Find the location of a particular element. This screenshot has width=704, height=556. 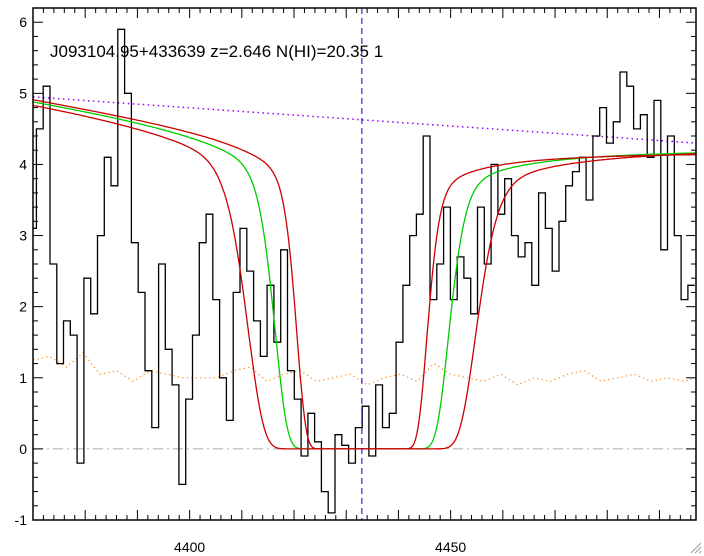

continuum-line is located at coordinates (364, 120).